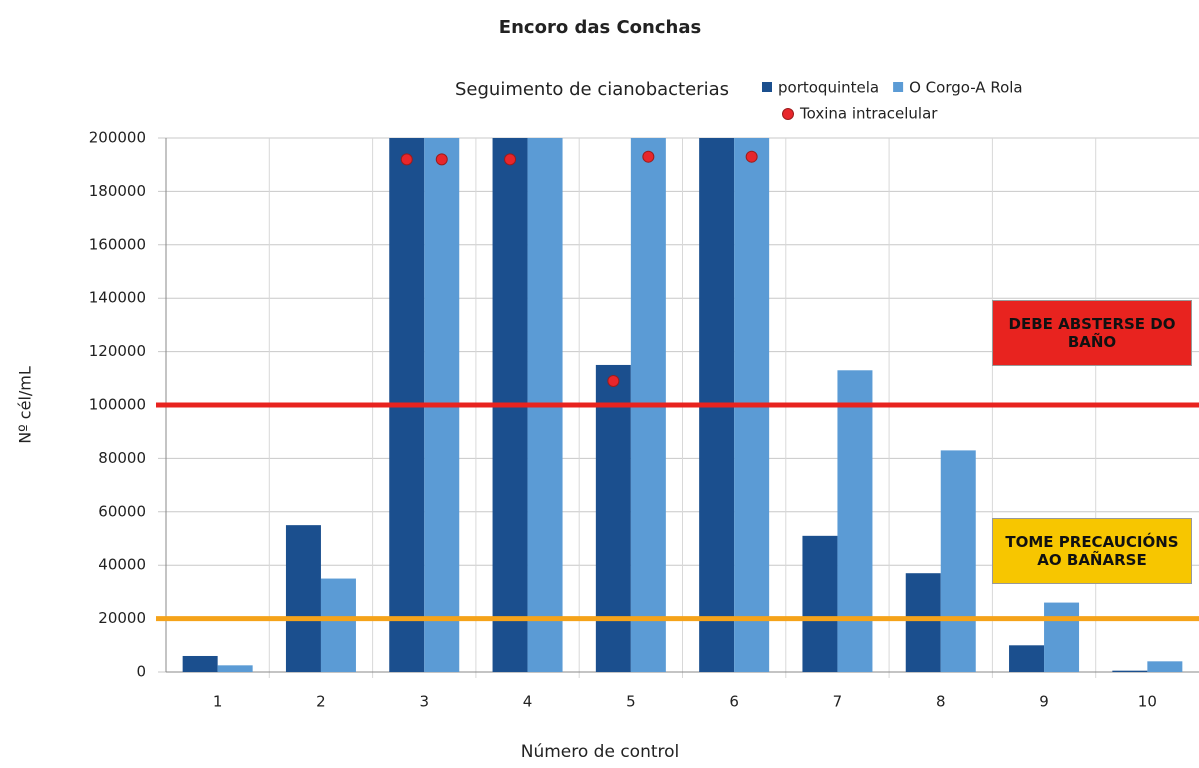  Describe the element at coordinates (600, 752) in the screenshot. I see `x-axis-label: Número de control` at that location.